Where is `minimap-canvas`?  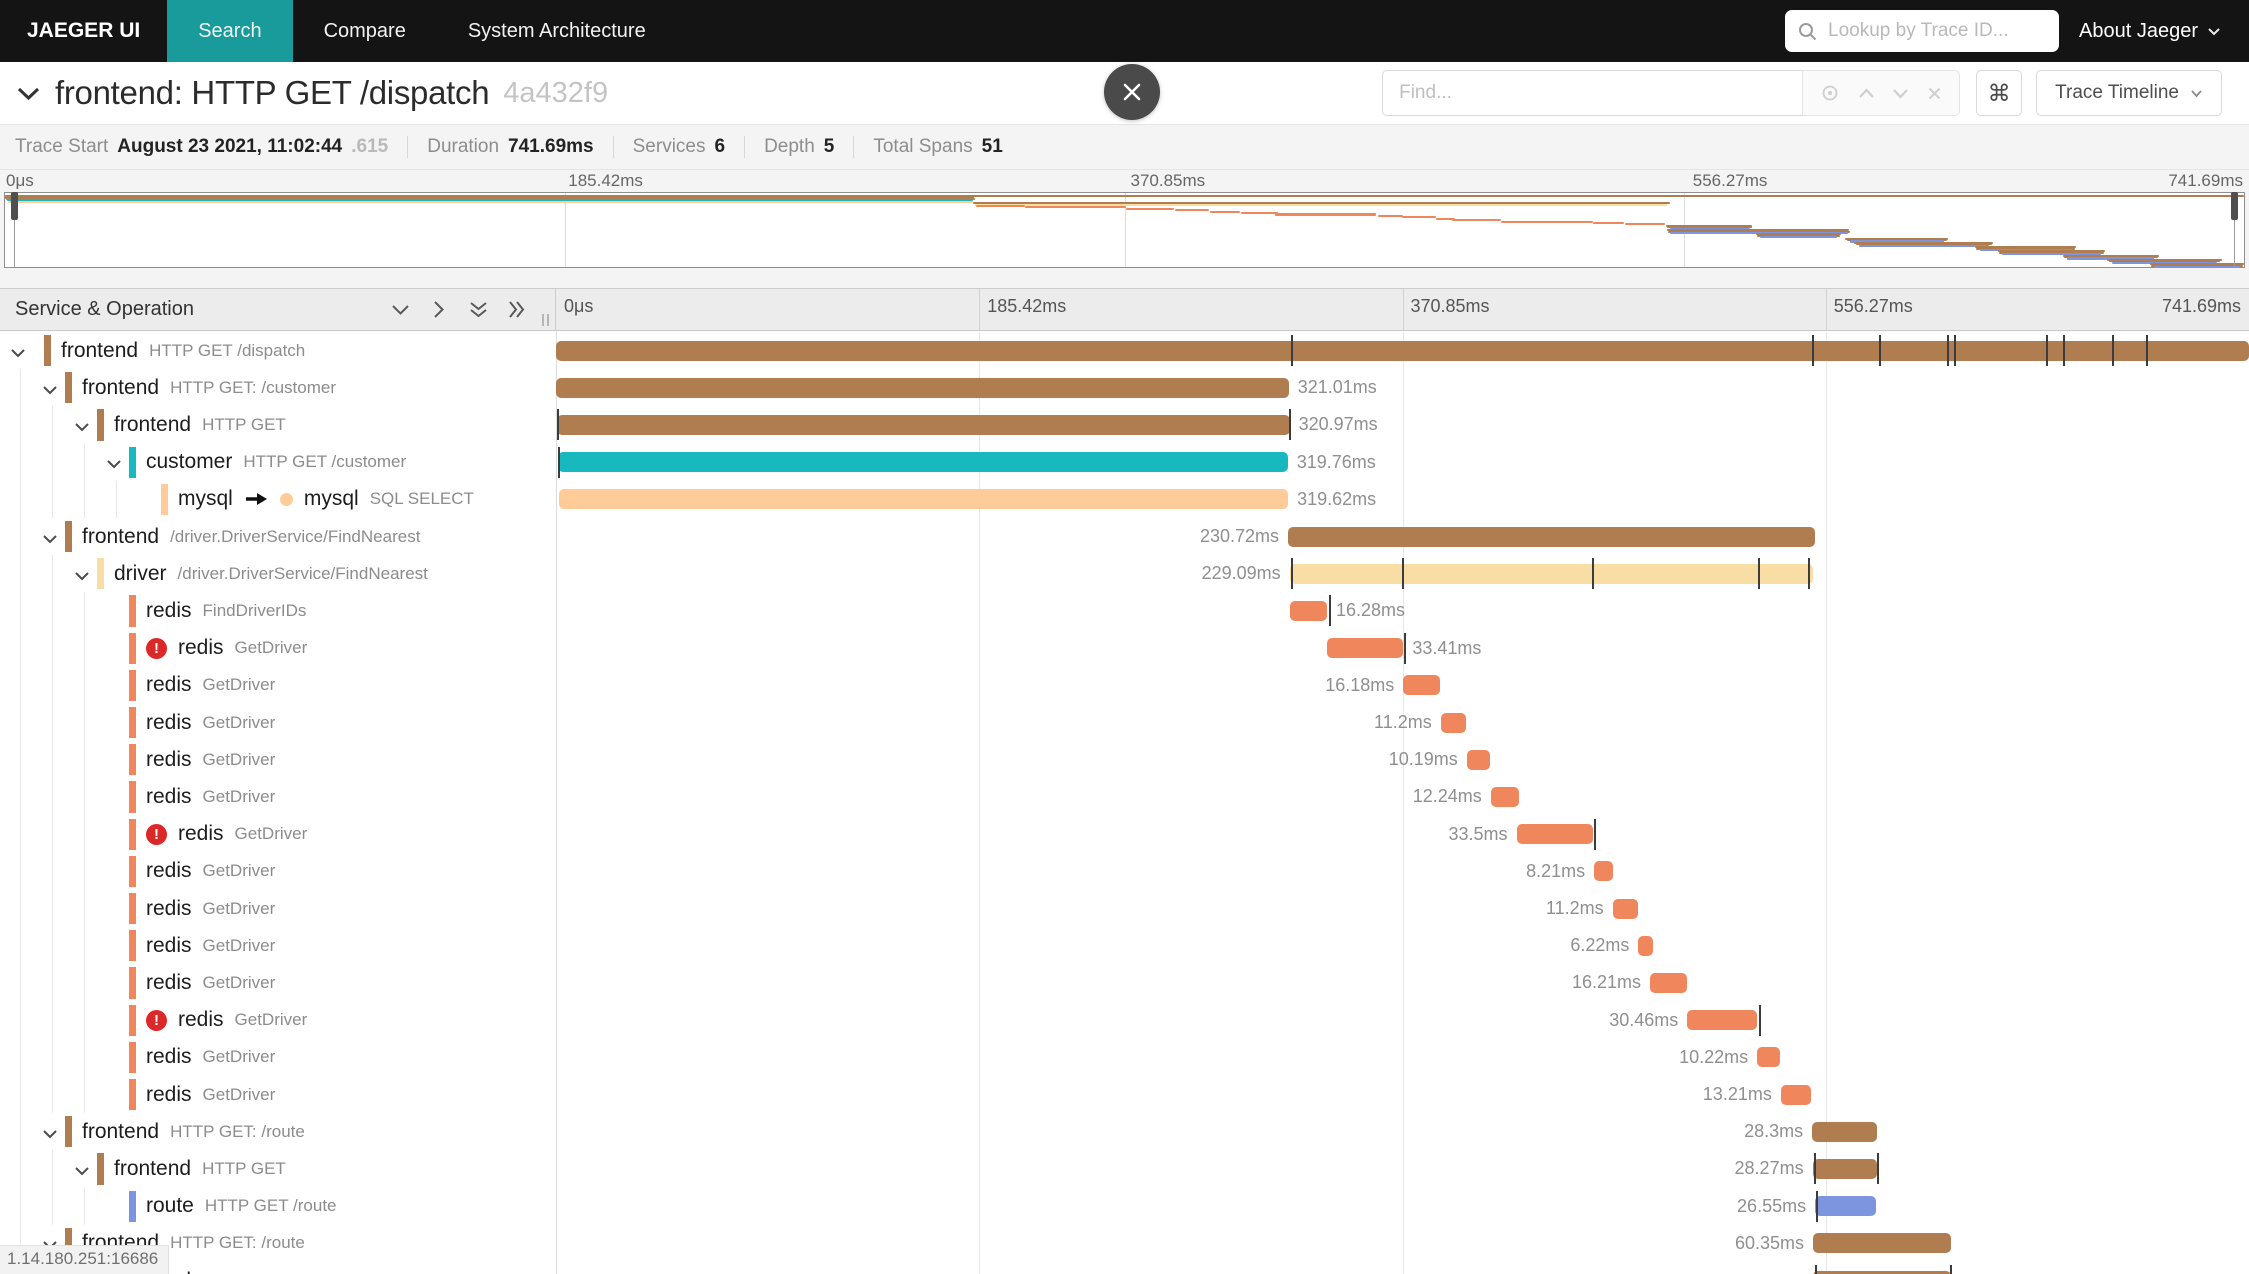 minimap-canvas is located at coordinates (1124, 230).